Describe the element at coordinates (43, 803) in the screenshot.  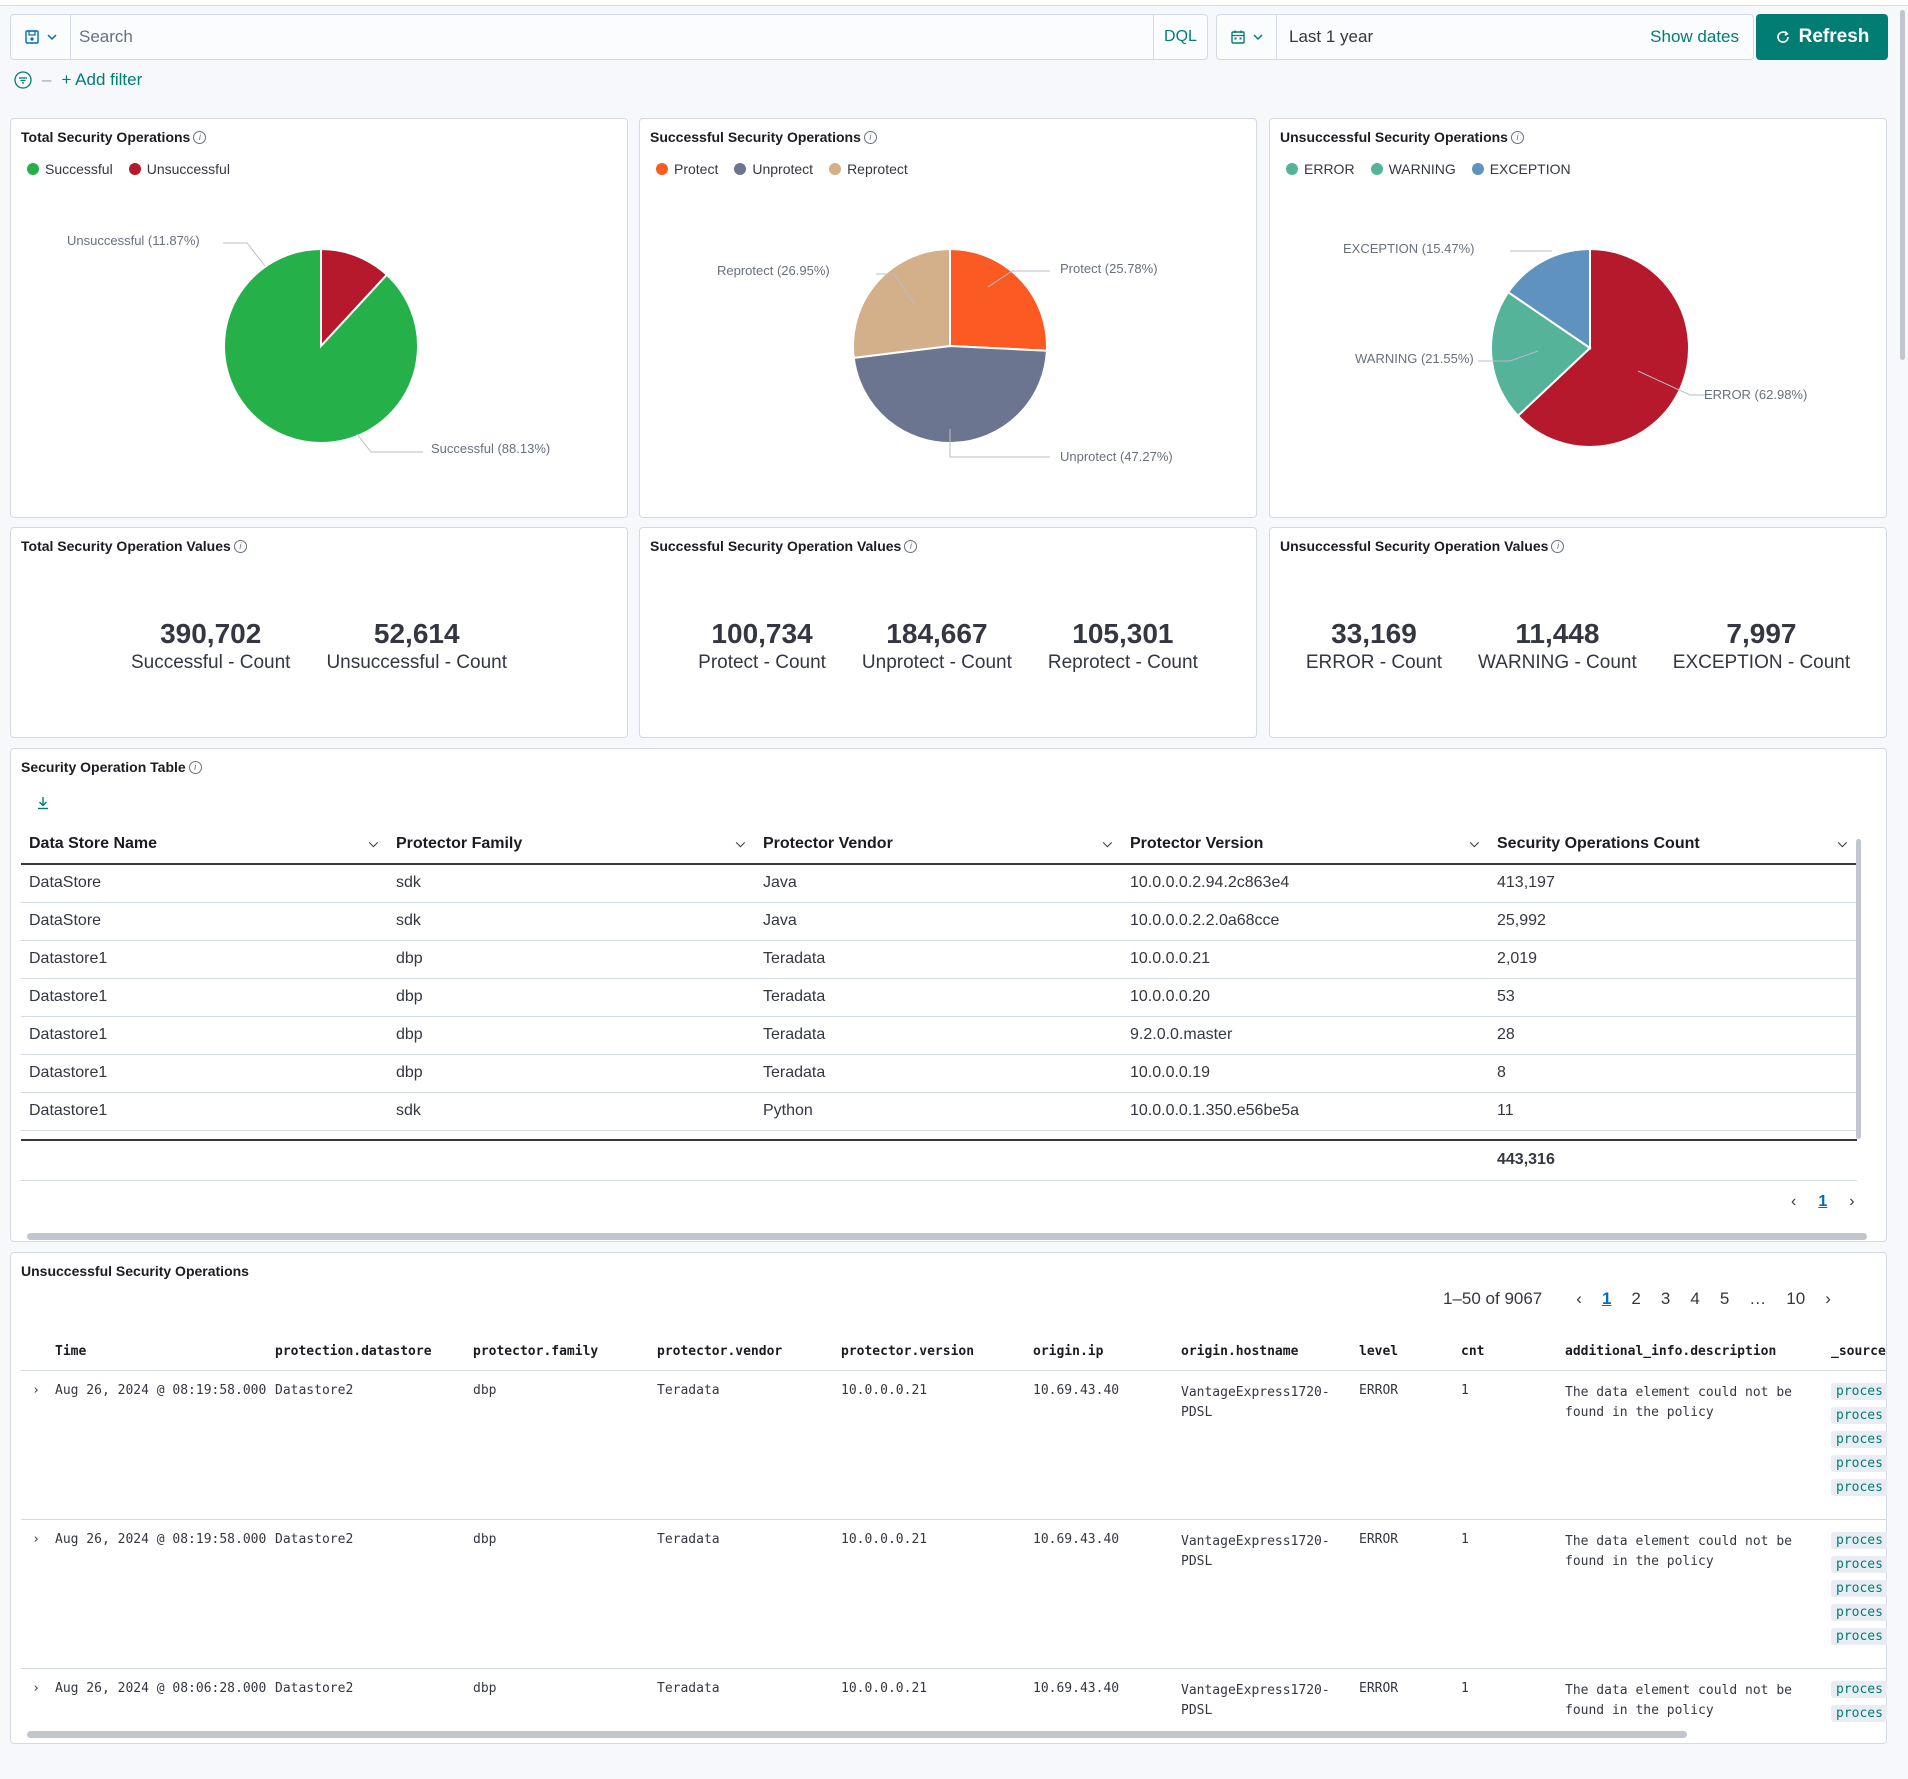
I see `download-icon` at that location.